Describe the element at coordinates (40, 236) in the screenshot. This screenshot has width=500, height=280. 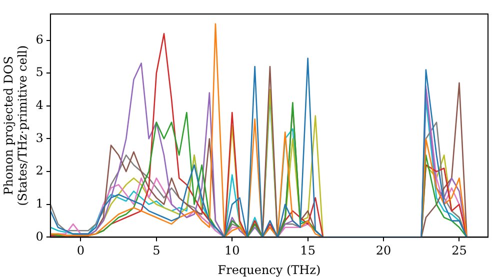
I see `y-tick-label: 0` at that location.